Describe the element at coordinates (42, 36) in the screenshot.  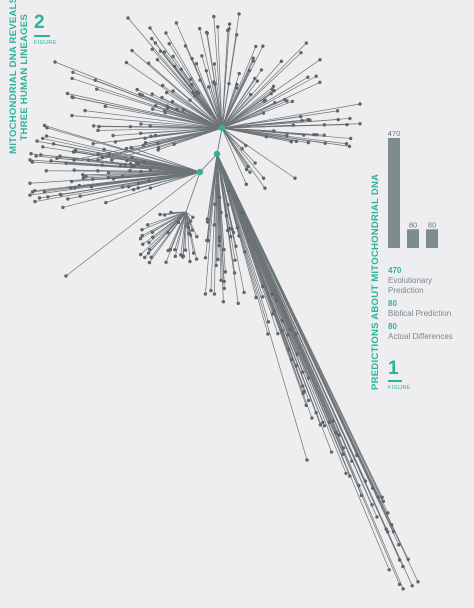
I see `figure2-rule` at that location.